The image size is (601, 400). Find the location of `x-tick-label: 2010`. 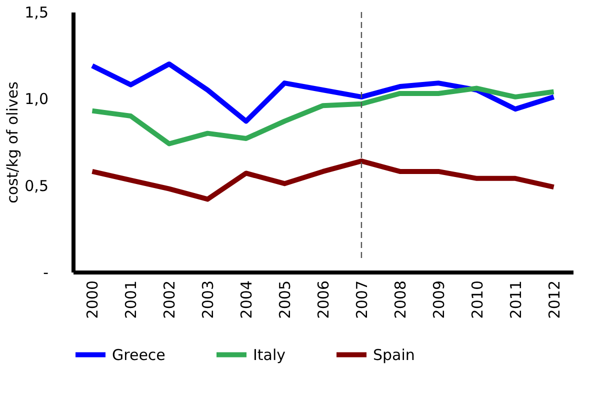

x-tick-label: 2010 is located at coordinates (477, 299).